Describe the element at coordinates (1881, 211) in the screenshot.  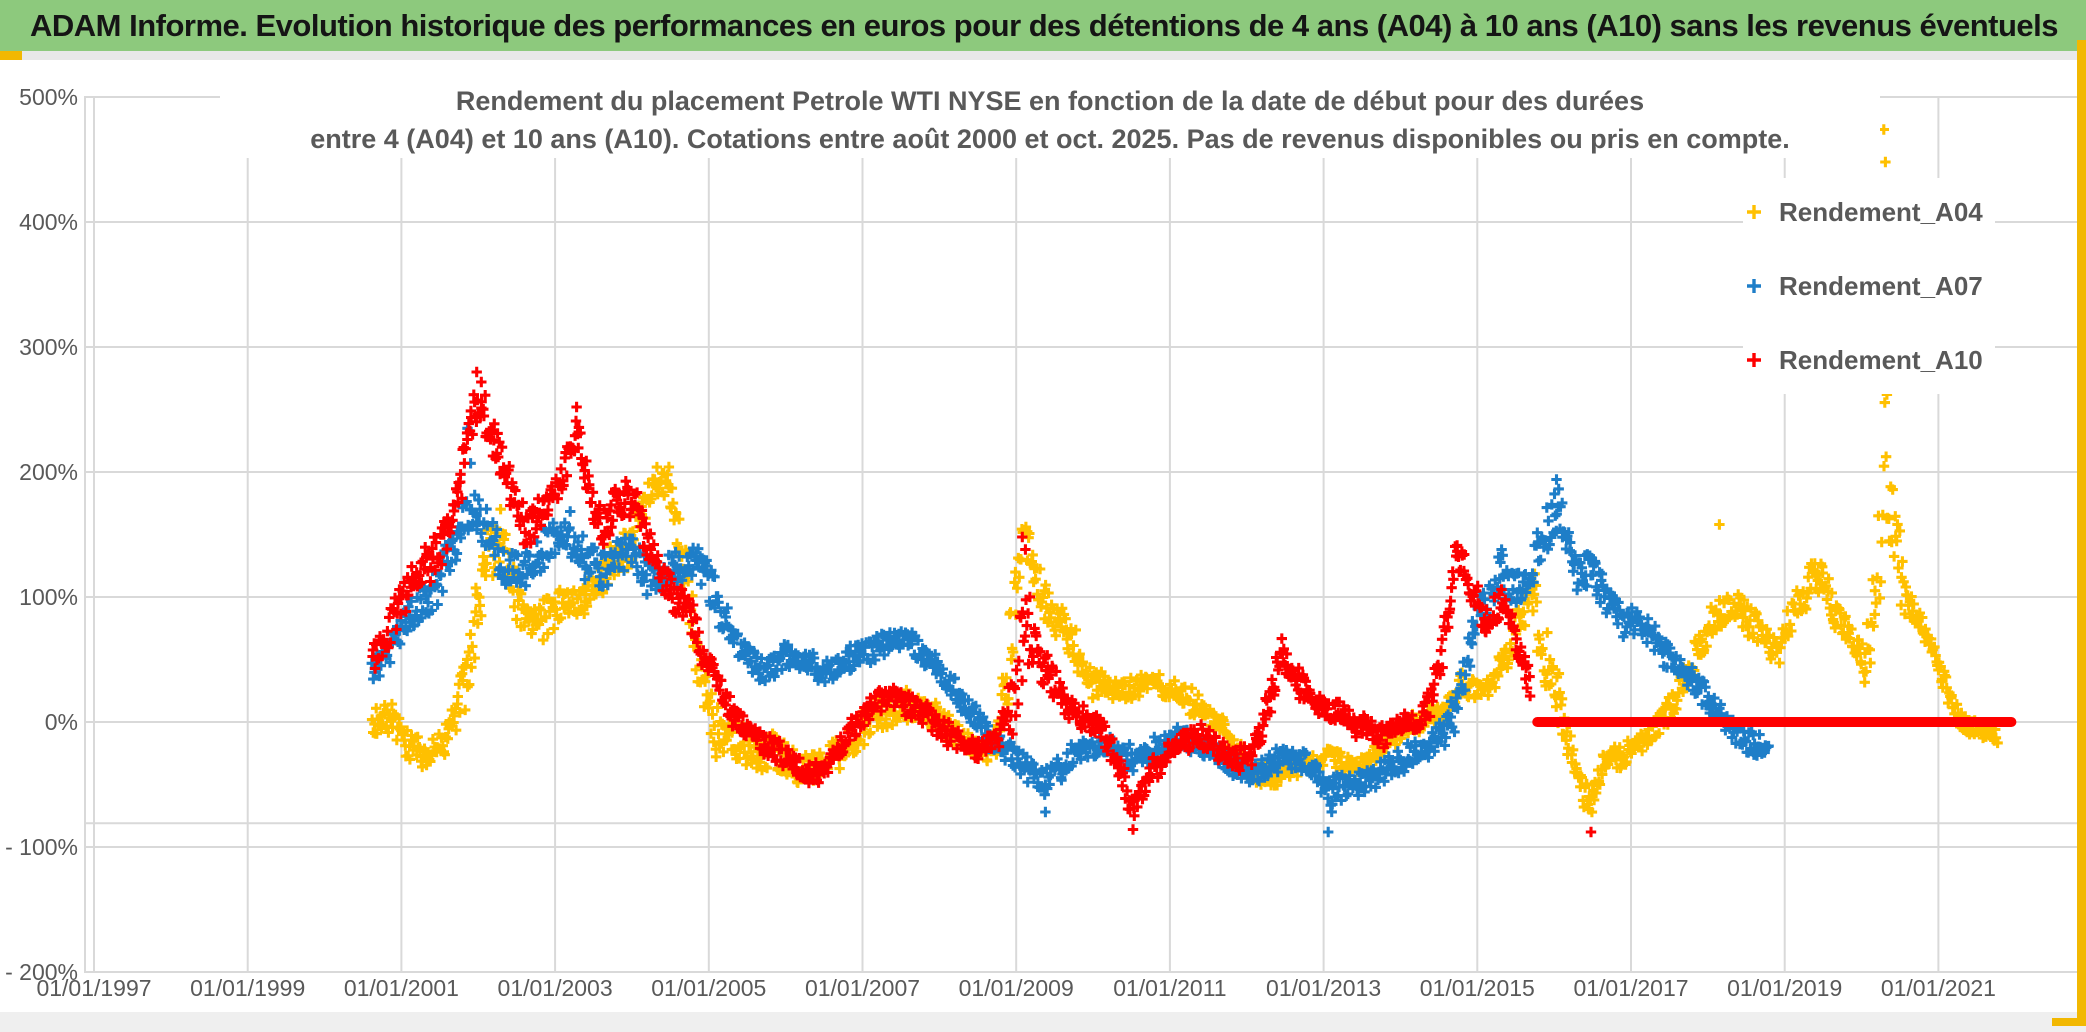
I see `legend-label-a04: Rendement_A04` at that location.